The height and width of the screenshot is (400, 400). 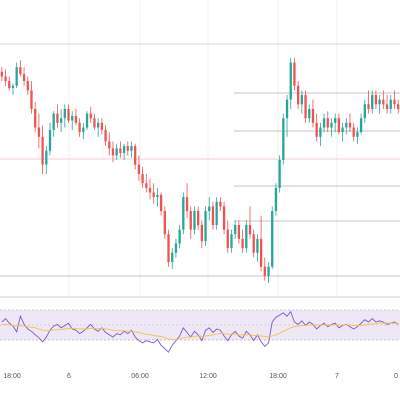 I want to click on x-tick-label: 12:00, so click(x=208, y=376).